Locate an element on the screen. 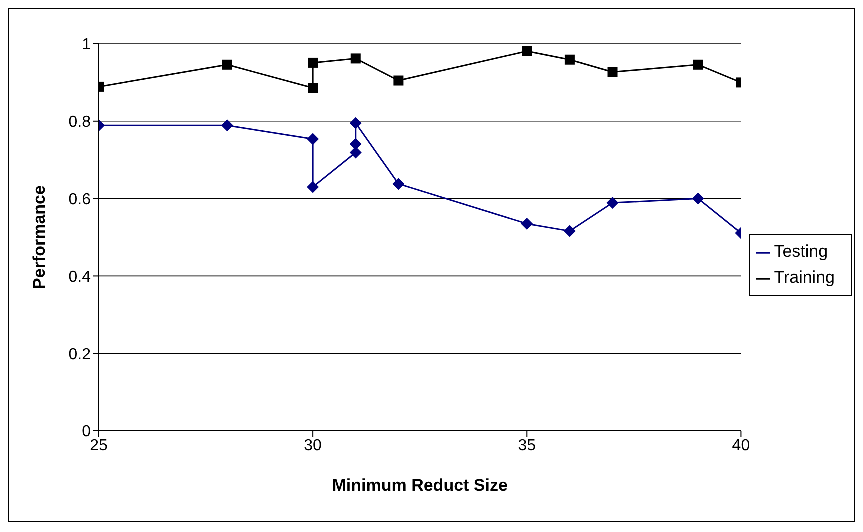 This screenshot has height=532, width=863. x-tick-label: 35 is located at coordinates (527, 445).